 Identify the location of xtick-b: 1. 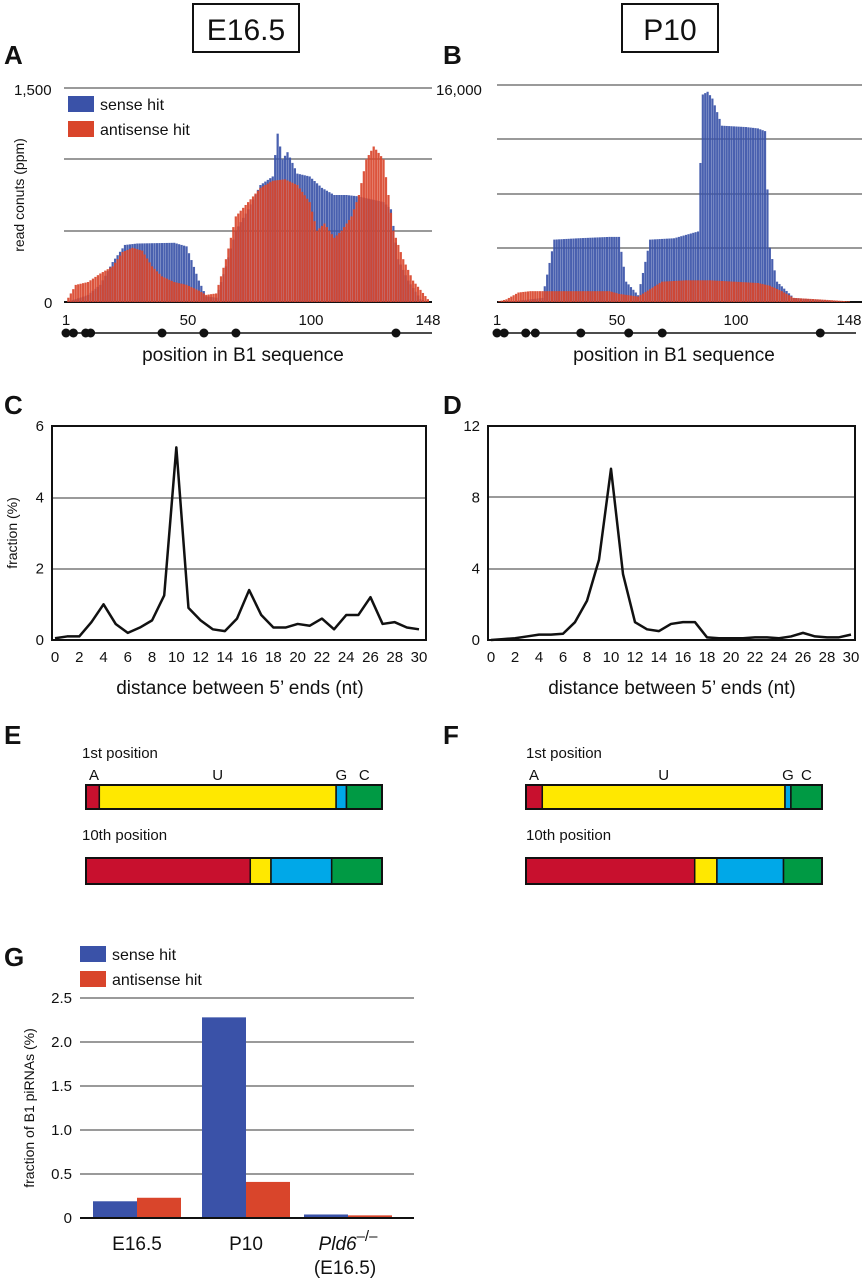
(497, 320).